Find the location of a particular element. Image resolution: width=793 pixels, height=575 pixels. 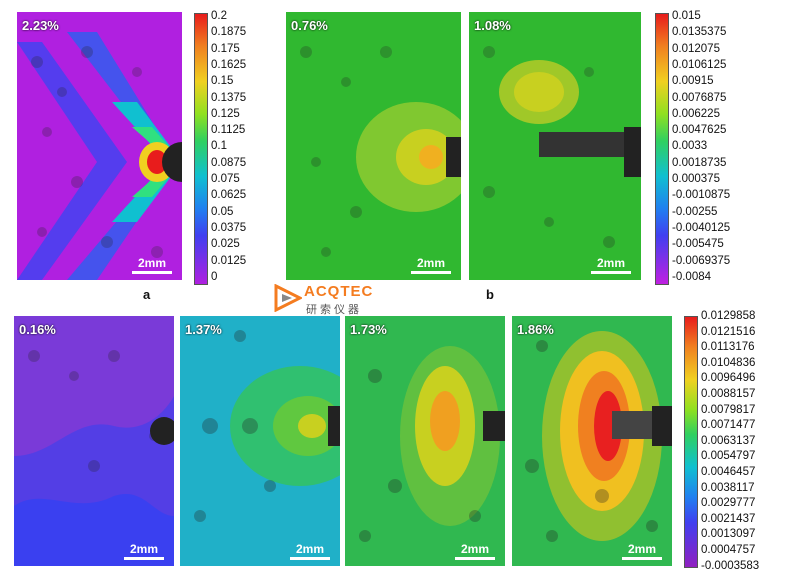

colorbar-tick-label: -0.0040125 is located at coordinates (701, 227).